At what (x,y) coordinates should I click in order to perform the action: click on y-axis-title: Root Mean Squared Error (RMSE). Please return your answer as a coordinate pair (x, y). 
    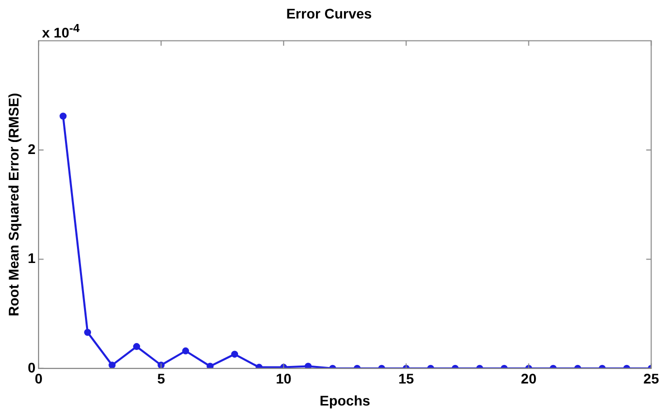
    Looking at the image, I should click on (13, 204).